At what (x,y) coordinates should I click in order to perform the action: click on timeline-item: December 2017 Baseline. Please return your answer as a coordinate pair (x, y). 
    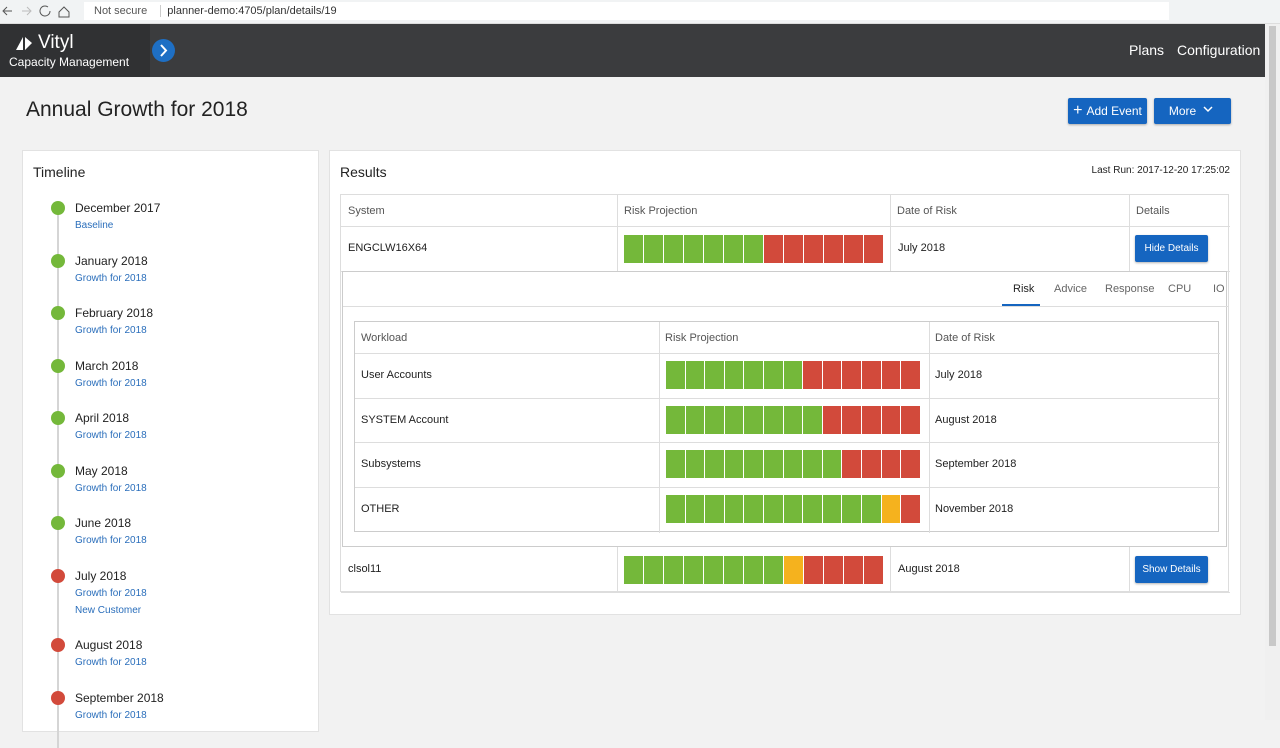
    Looking at the image, I should click on (168, 217).